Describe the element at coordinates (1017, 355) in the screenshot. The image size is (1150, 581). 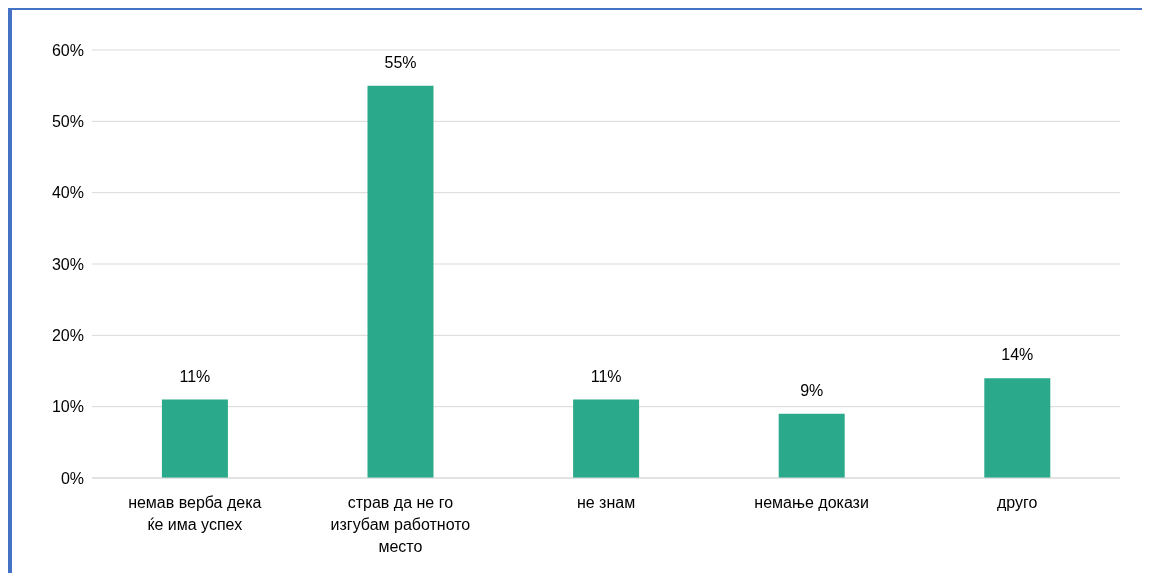
I see `data-label: 14%` at that location.